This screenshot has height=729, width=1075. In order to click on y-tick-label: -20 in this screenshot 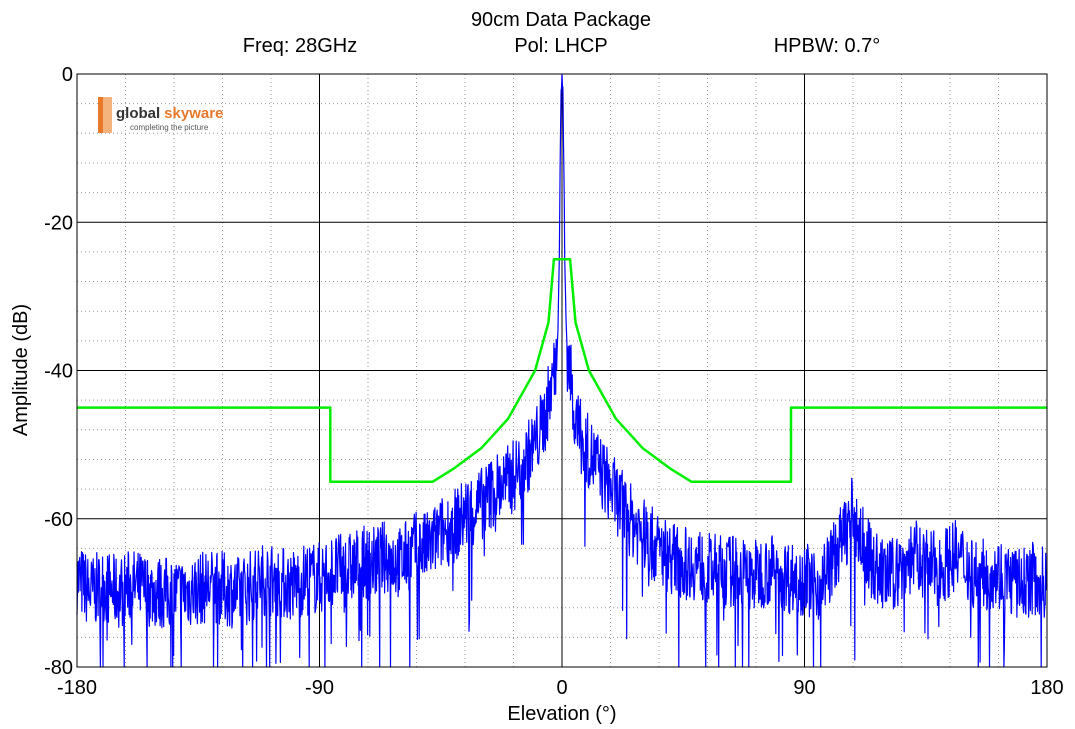, I will do `click(58, 223)`.